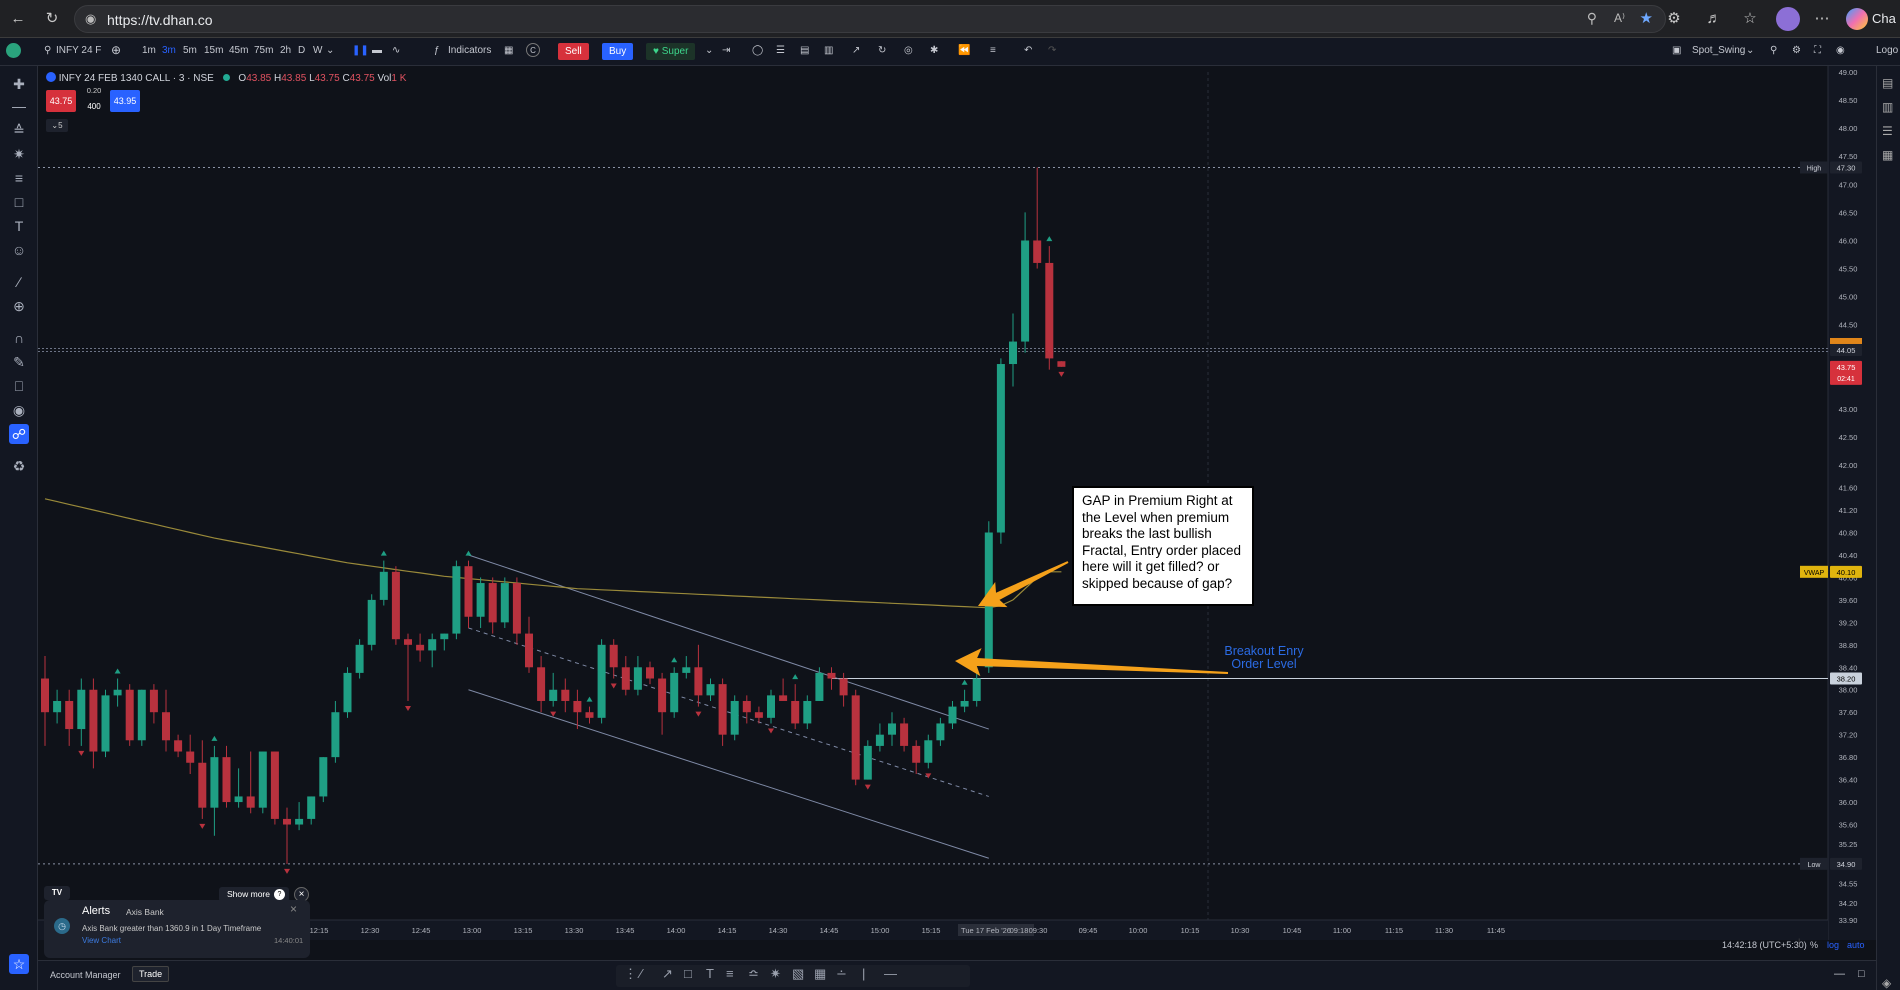 Image resolution: width=1900 pixels, height=990 pixels. What do you see at coordinates (1814, 945) in the screenshot?
I see `percent-toggle: %` at bounding box center [1814, 945].